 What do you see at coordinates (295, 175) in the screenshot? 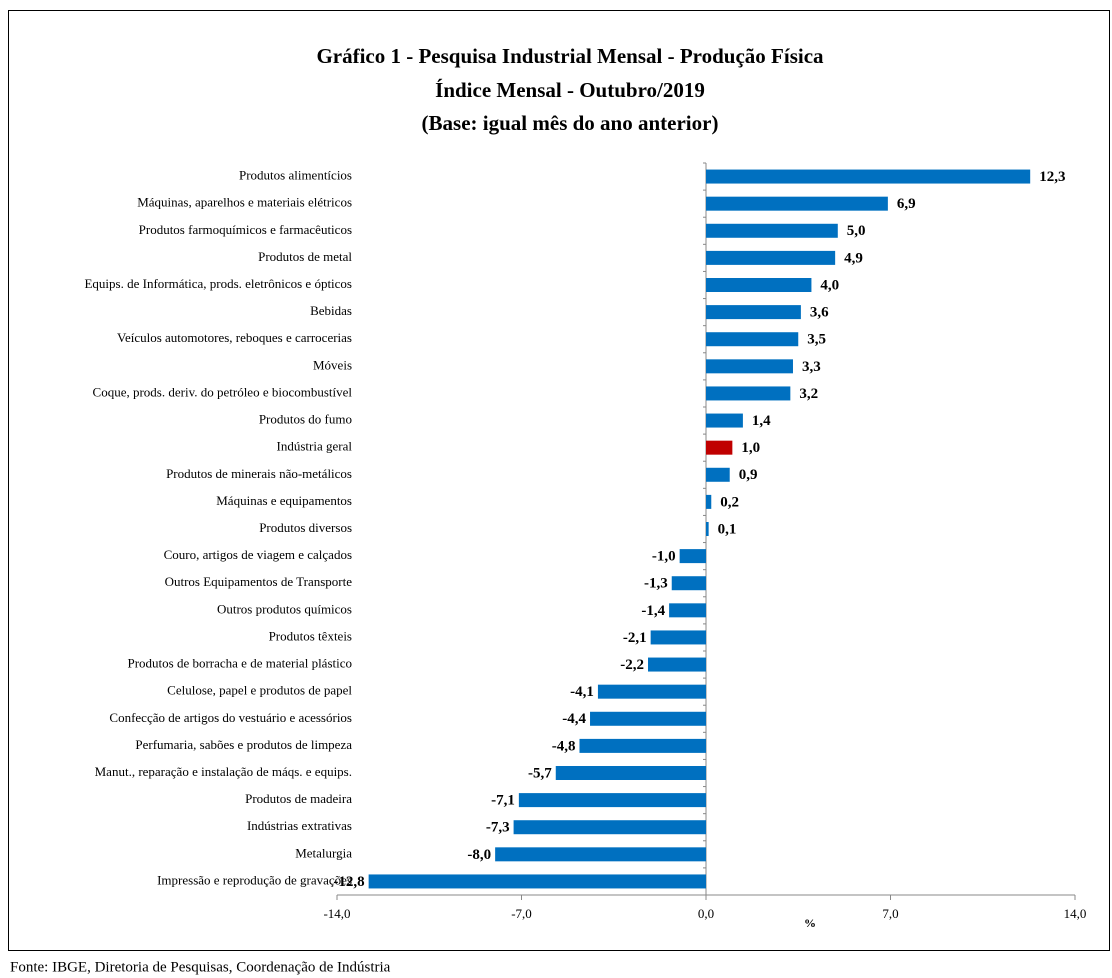
I see `y-tick-label: Produtos alimentícios` at bounding box center [295, 175].